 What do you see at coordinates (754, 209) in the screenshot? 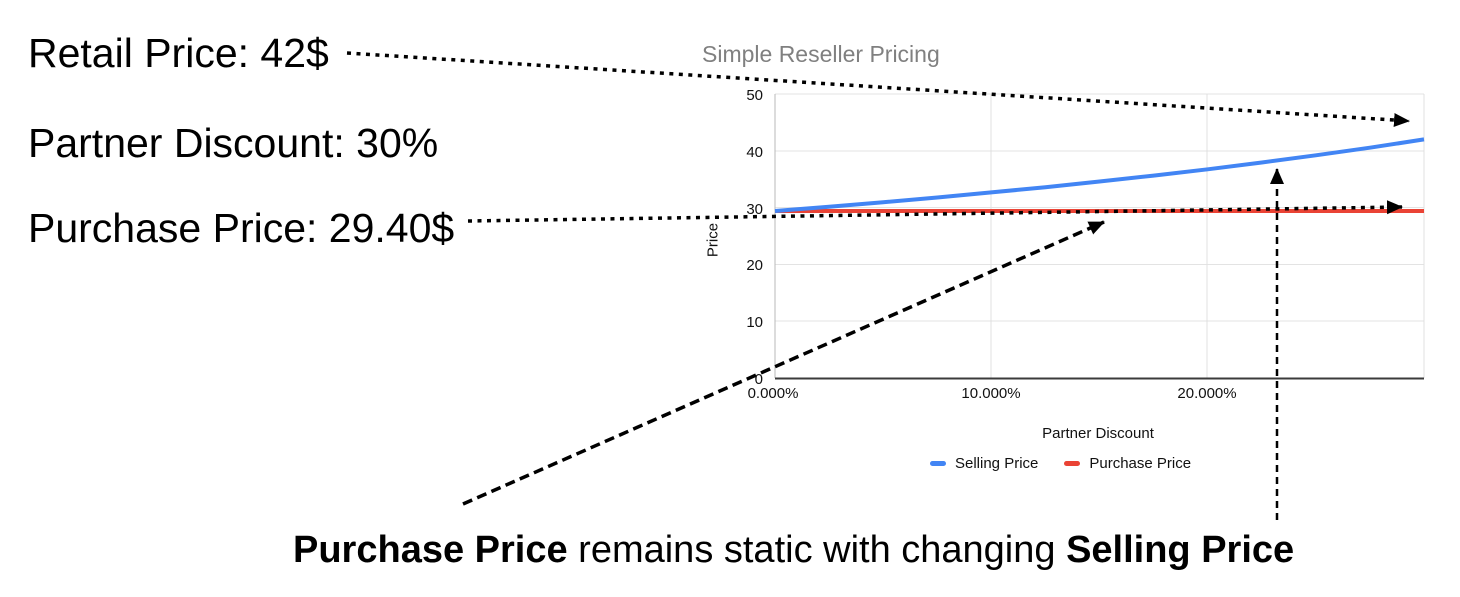
I see `y-axis-tick-30: 30` at bounding box center [754, 209].